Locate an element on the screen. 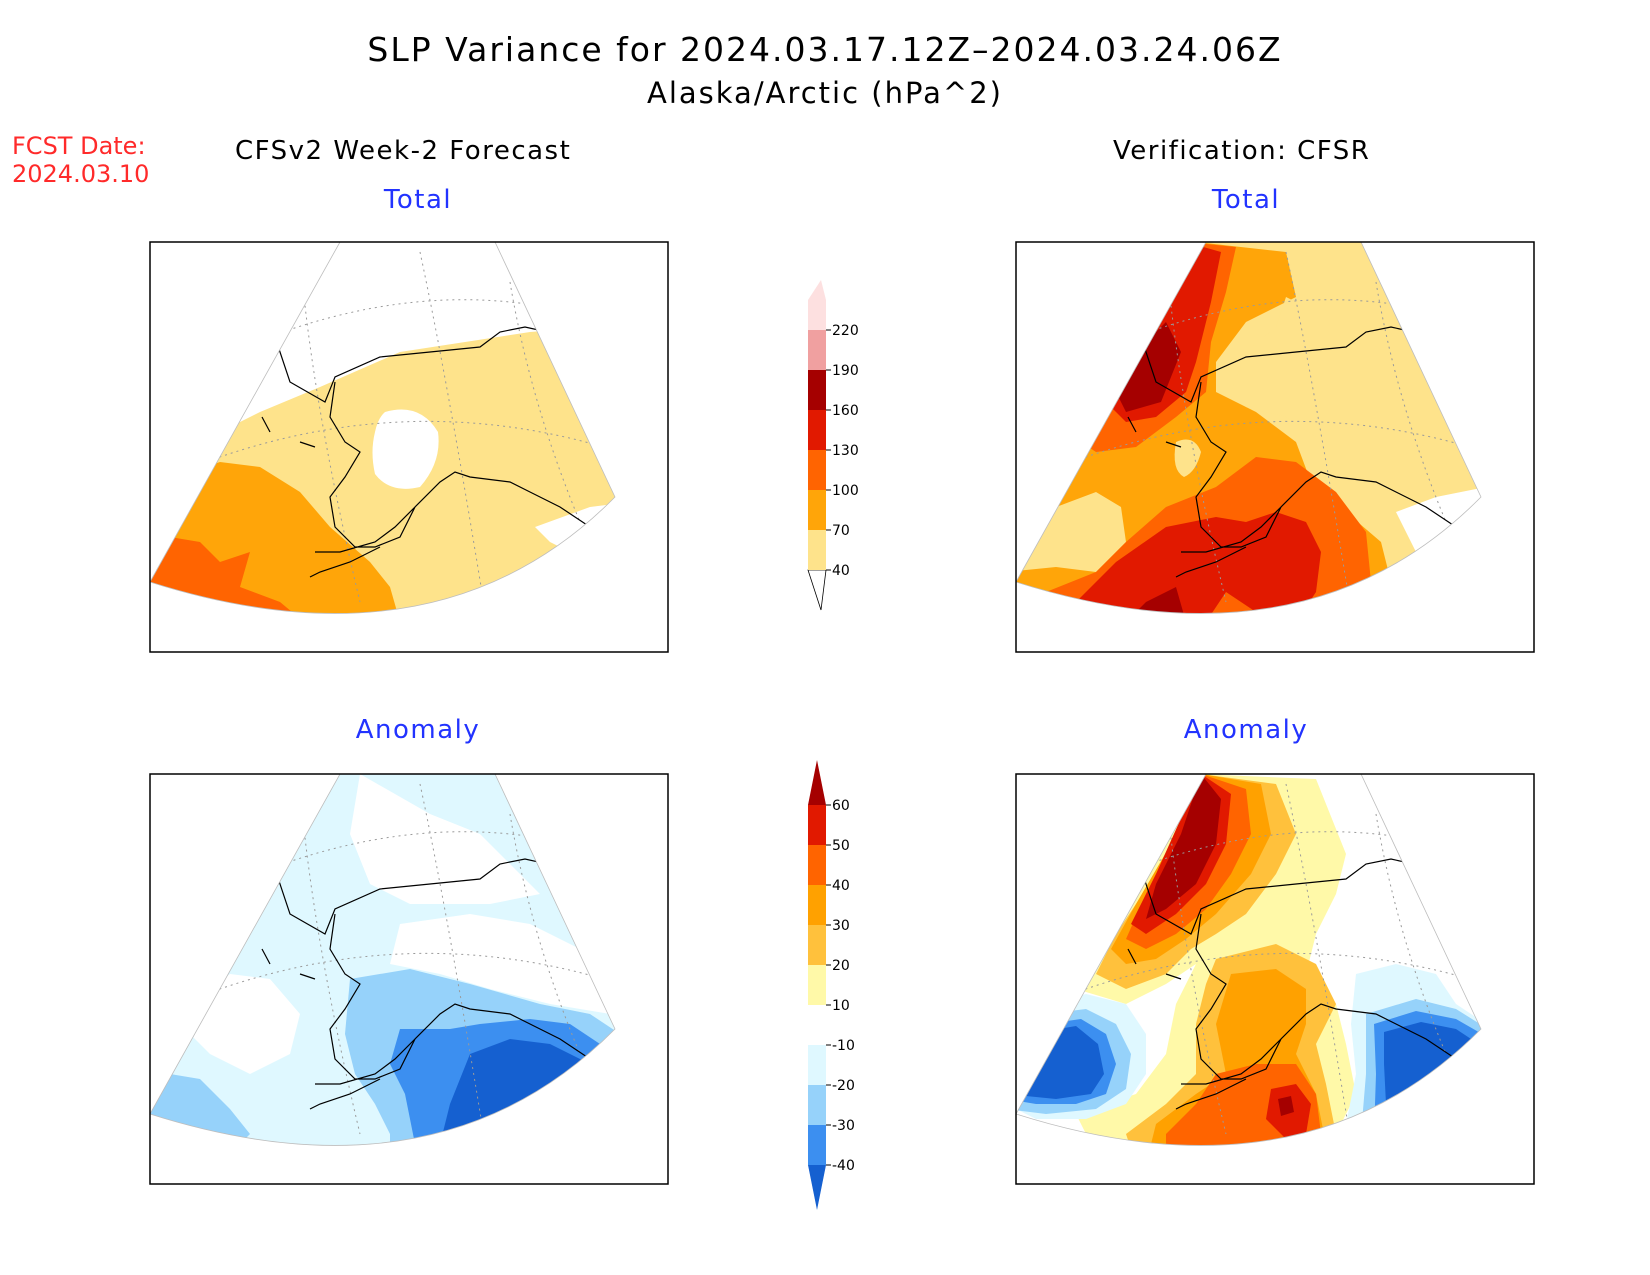 The image size is (1650, 1275). colorbar-tick-label: -40 is located at coordinates (843, 1166).